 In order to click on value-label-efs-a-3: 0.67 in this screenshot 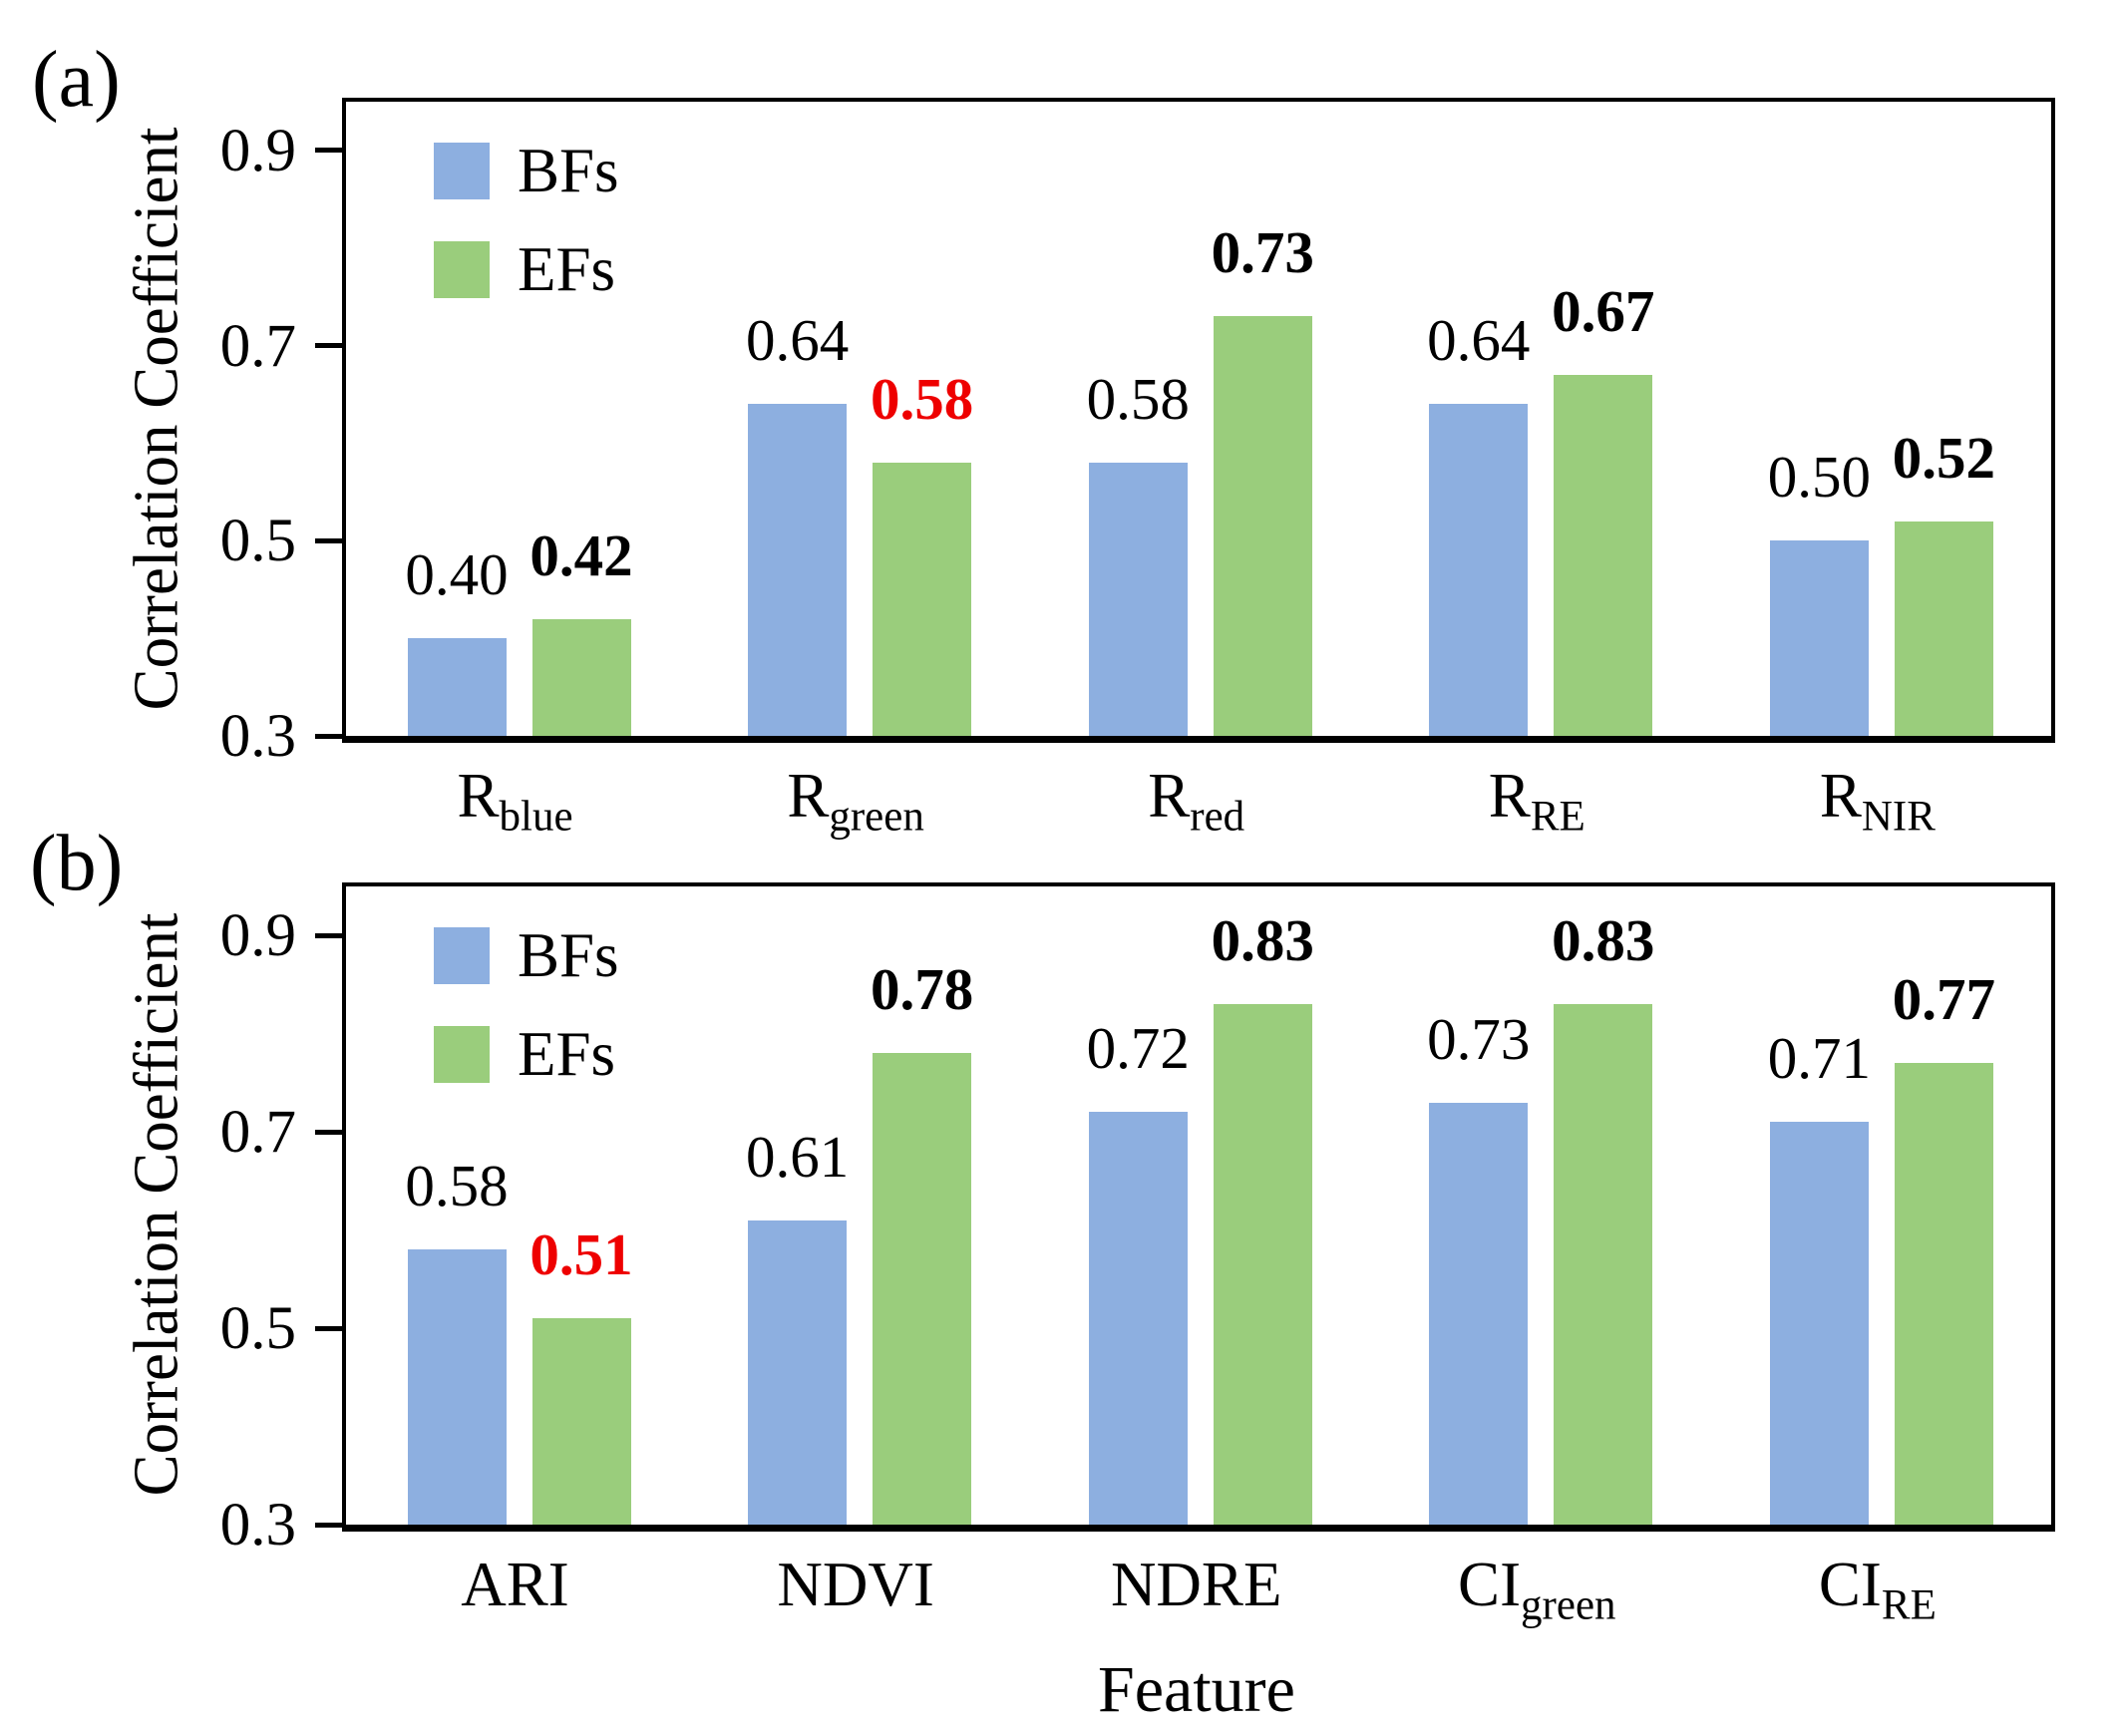, I will do `click(1603, 310)`.